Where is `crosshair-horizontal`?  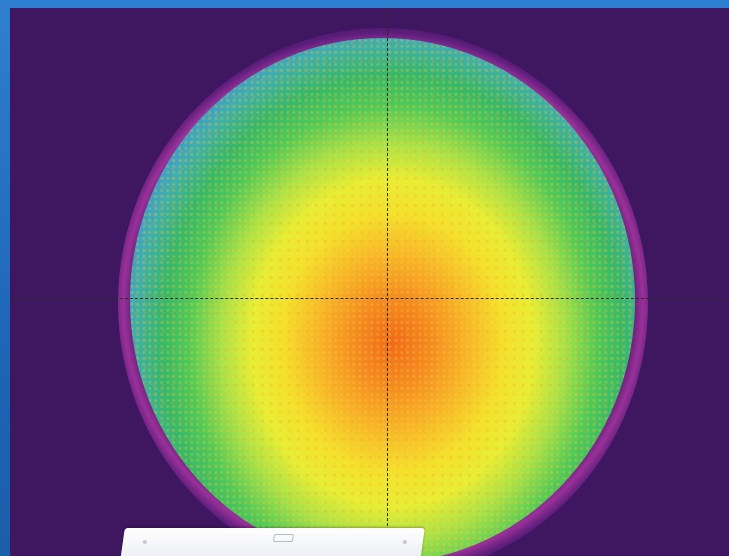 crosshair-horizontal is located at coordinates (369, 298).